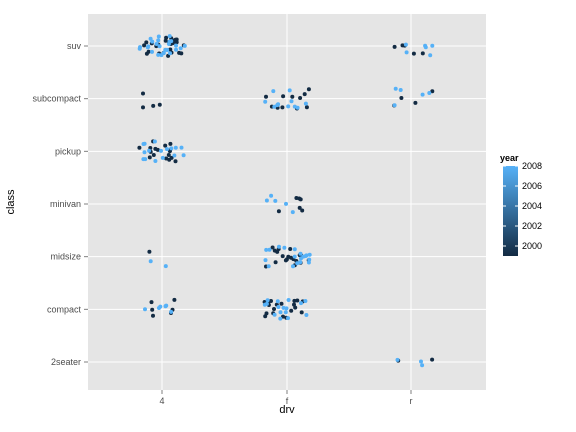 The width and height of the screenshot is (576, 432). What do you see at coordinates (56, 99) in the screenshot?
I see `y-tick-label: subcompact` at bounding box center [56, 99].